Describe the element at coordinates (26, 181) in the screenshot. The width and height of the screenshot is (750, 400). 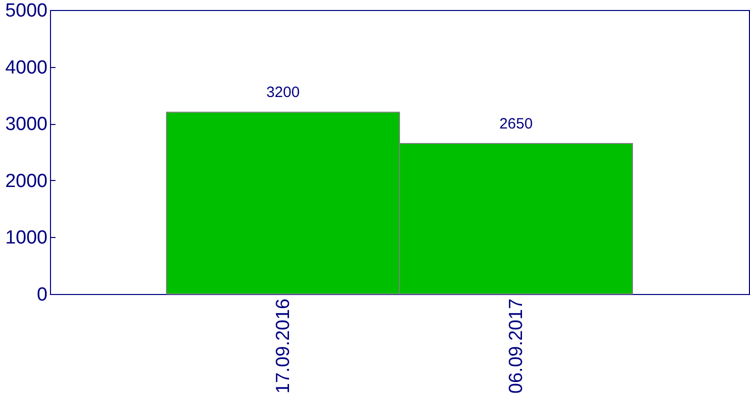
I see `y-tick-label: 2000` at that location.